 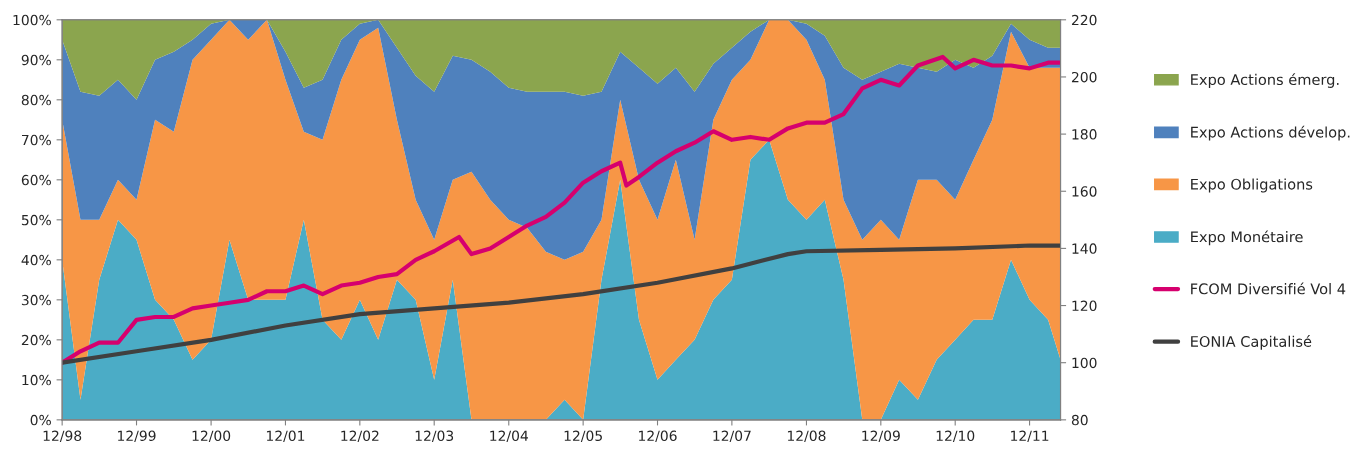 I want to click on x-tick-label: 12/11, so click(x=1030, y=436).